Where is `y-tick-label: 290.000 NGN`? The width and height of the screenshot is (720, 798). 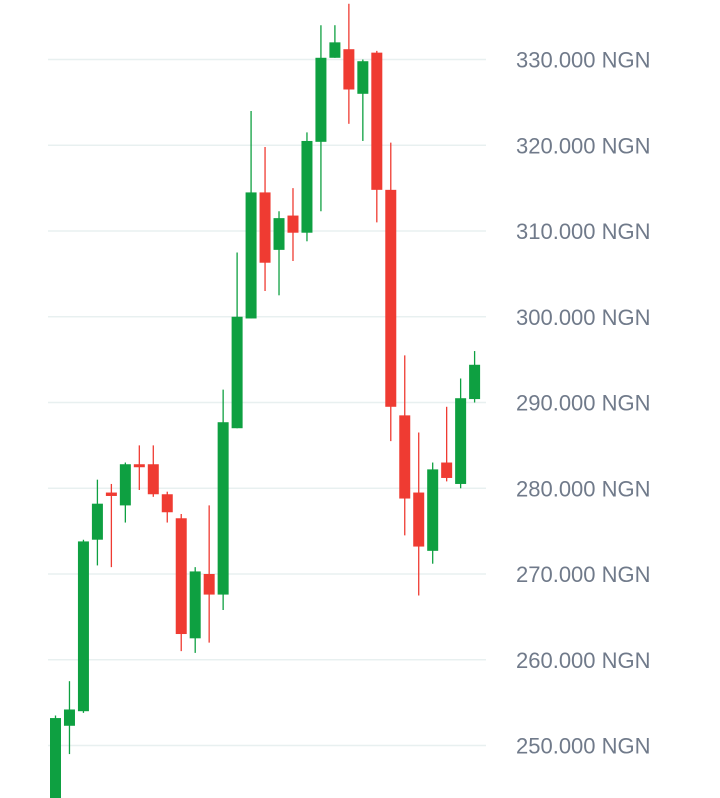 y-tick-label: 290.000 NGN is located at coordinates (583, 403).